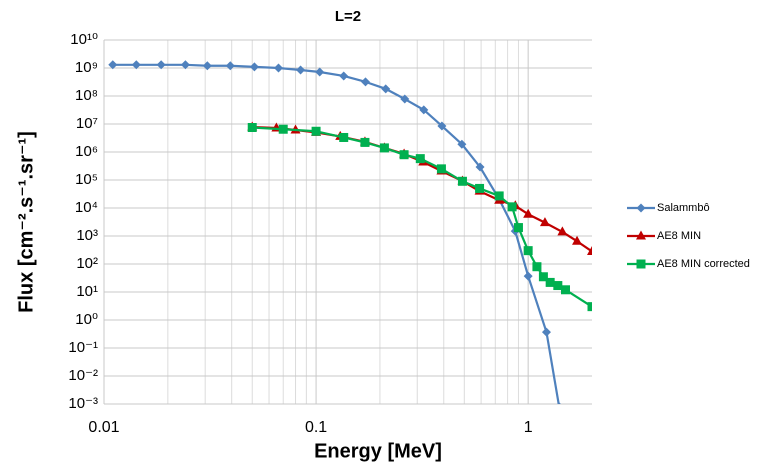  Describe the element at coordinates (84, 39) in the screenshot. I see `y-tick-label: 10¹⁰` at that location.